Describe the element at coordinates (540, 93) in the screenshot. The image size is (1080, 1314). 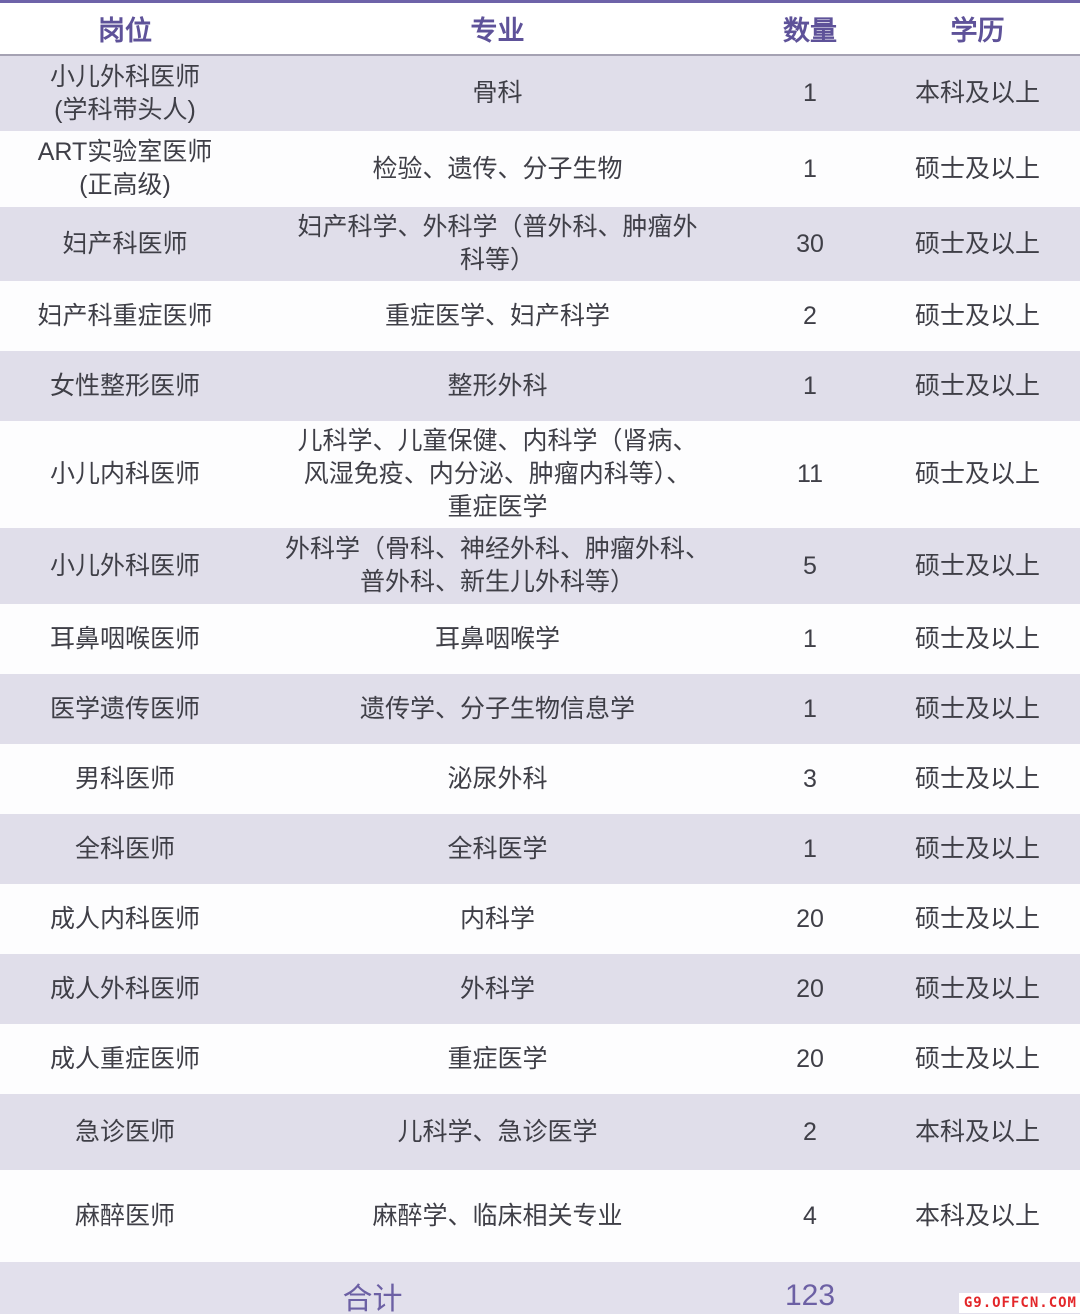
I see `table-row: 小儿外科医师 (学科带头人) 骨科 1 本科及以上` at that location.